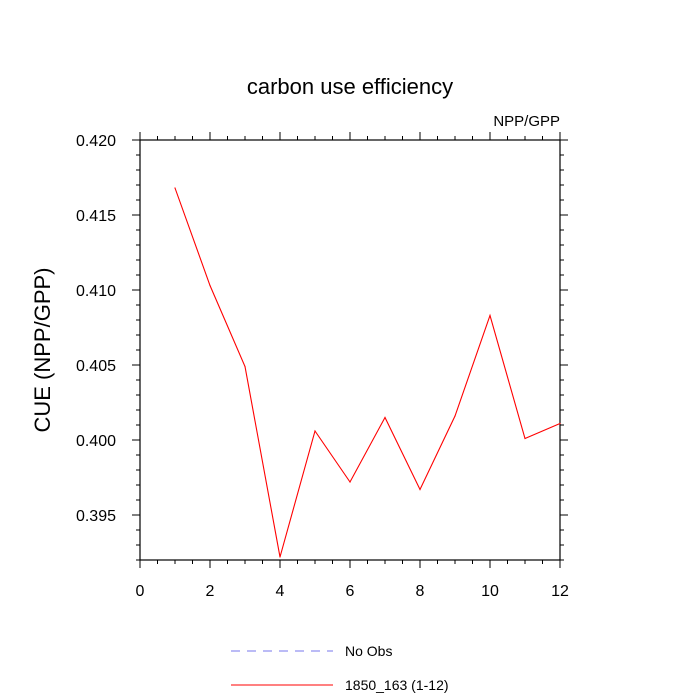  I want to click on legend: No Obs 1850_163 (1-12), so click(340, 668).